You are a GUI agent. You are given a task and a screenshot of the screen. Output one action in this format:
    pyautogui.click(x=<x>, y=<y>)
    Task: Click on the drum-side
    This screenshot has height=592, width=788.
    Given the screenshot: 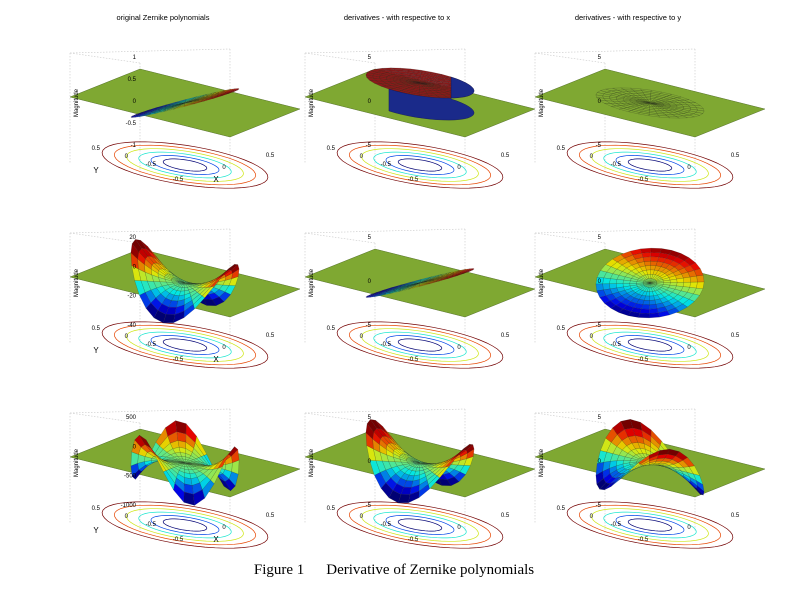 What is the action you would take?
    pyautogui.click(x=431, y=98)
    